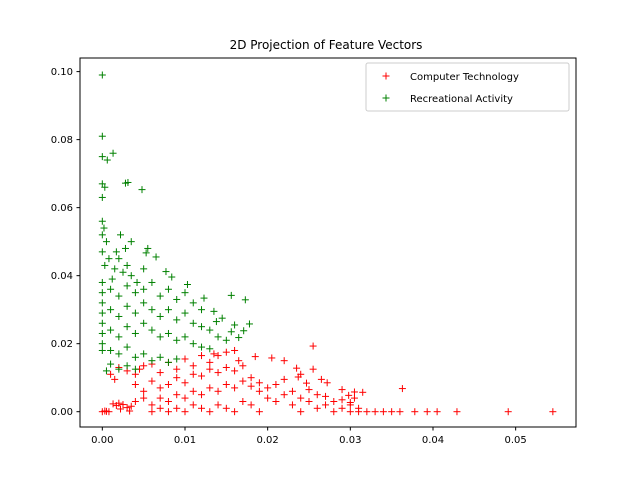 This screenshot has height=480, width=640. What do you see at coordinates (185, 440) in the screenshot?
I see `x-tick-label: 0.01` at bounding box center [185, 440].